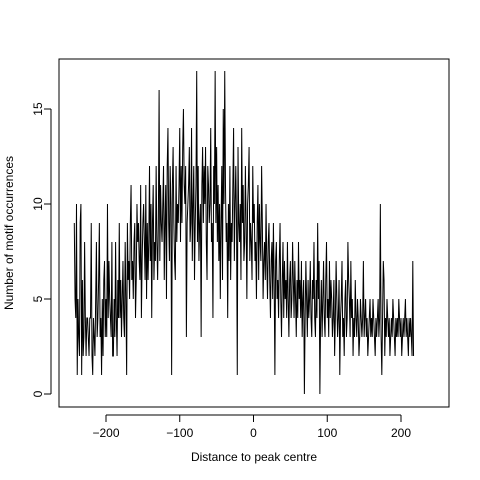  I want to click on y-tick-label: 5, so click(38, 298).